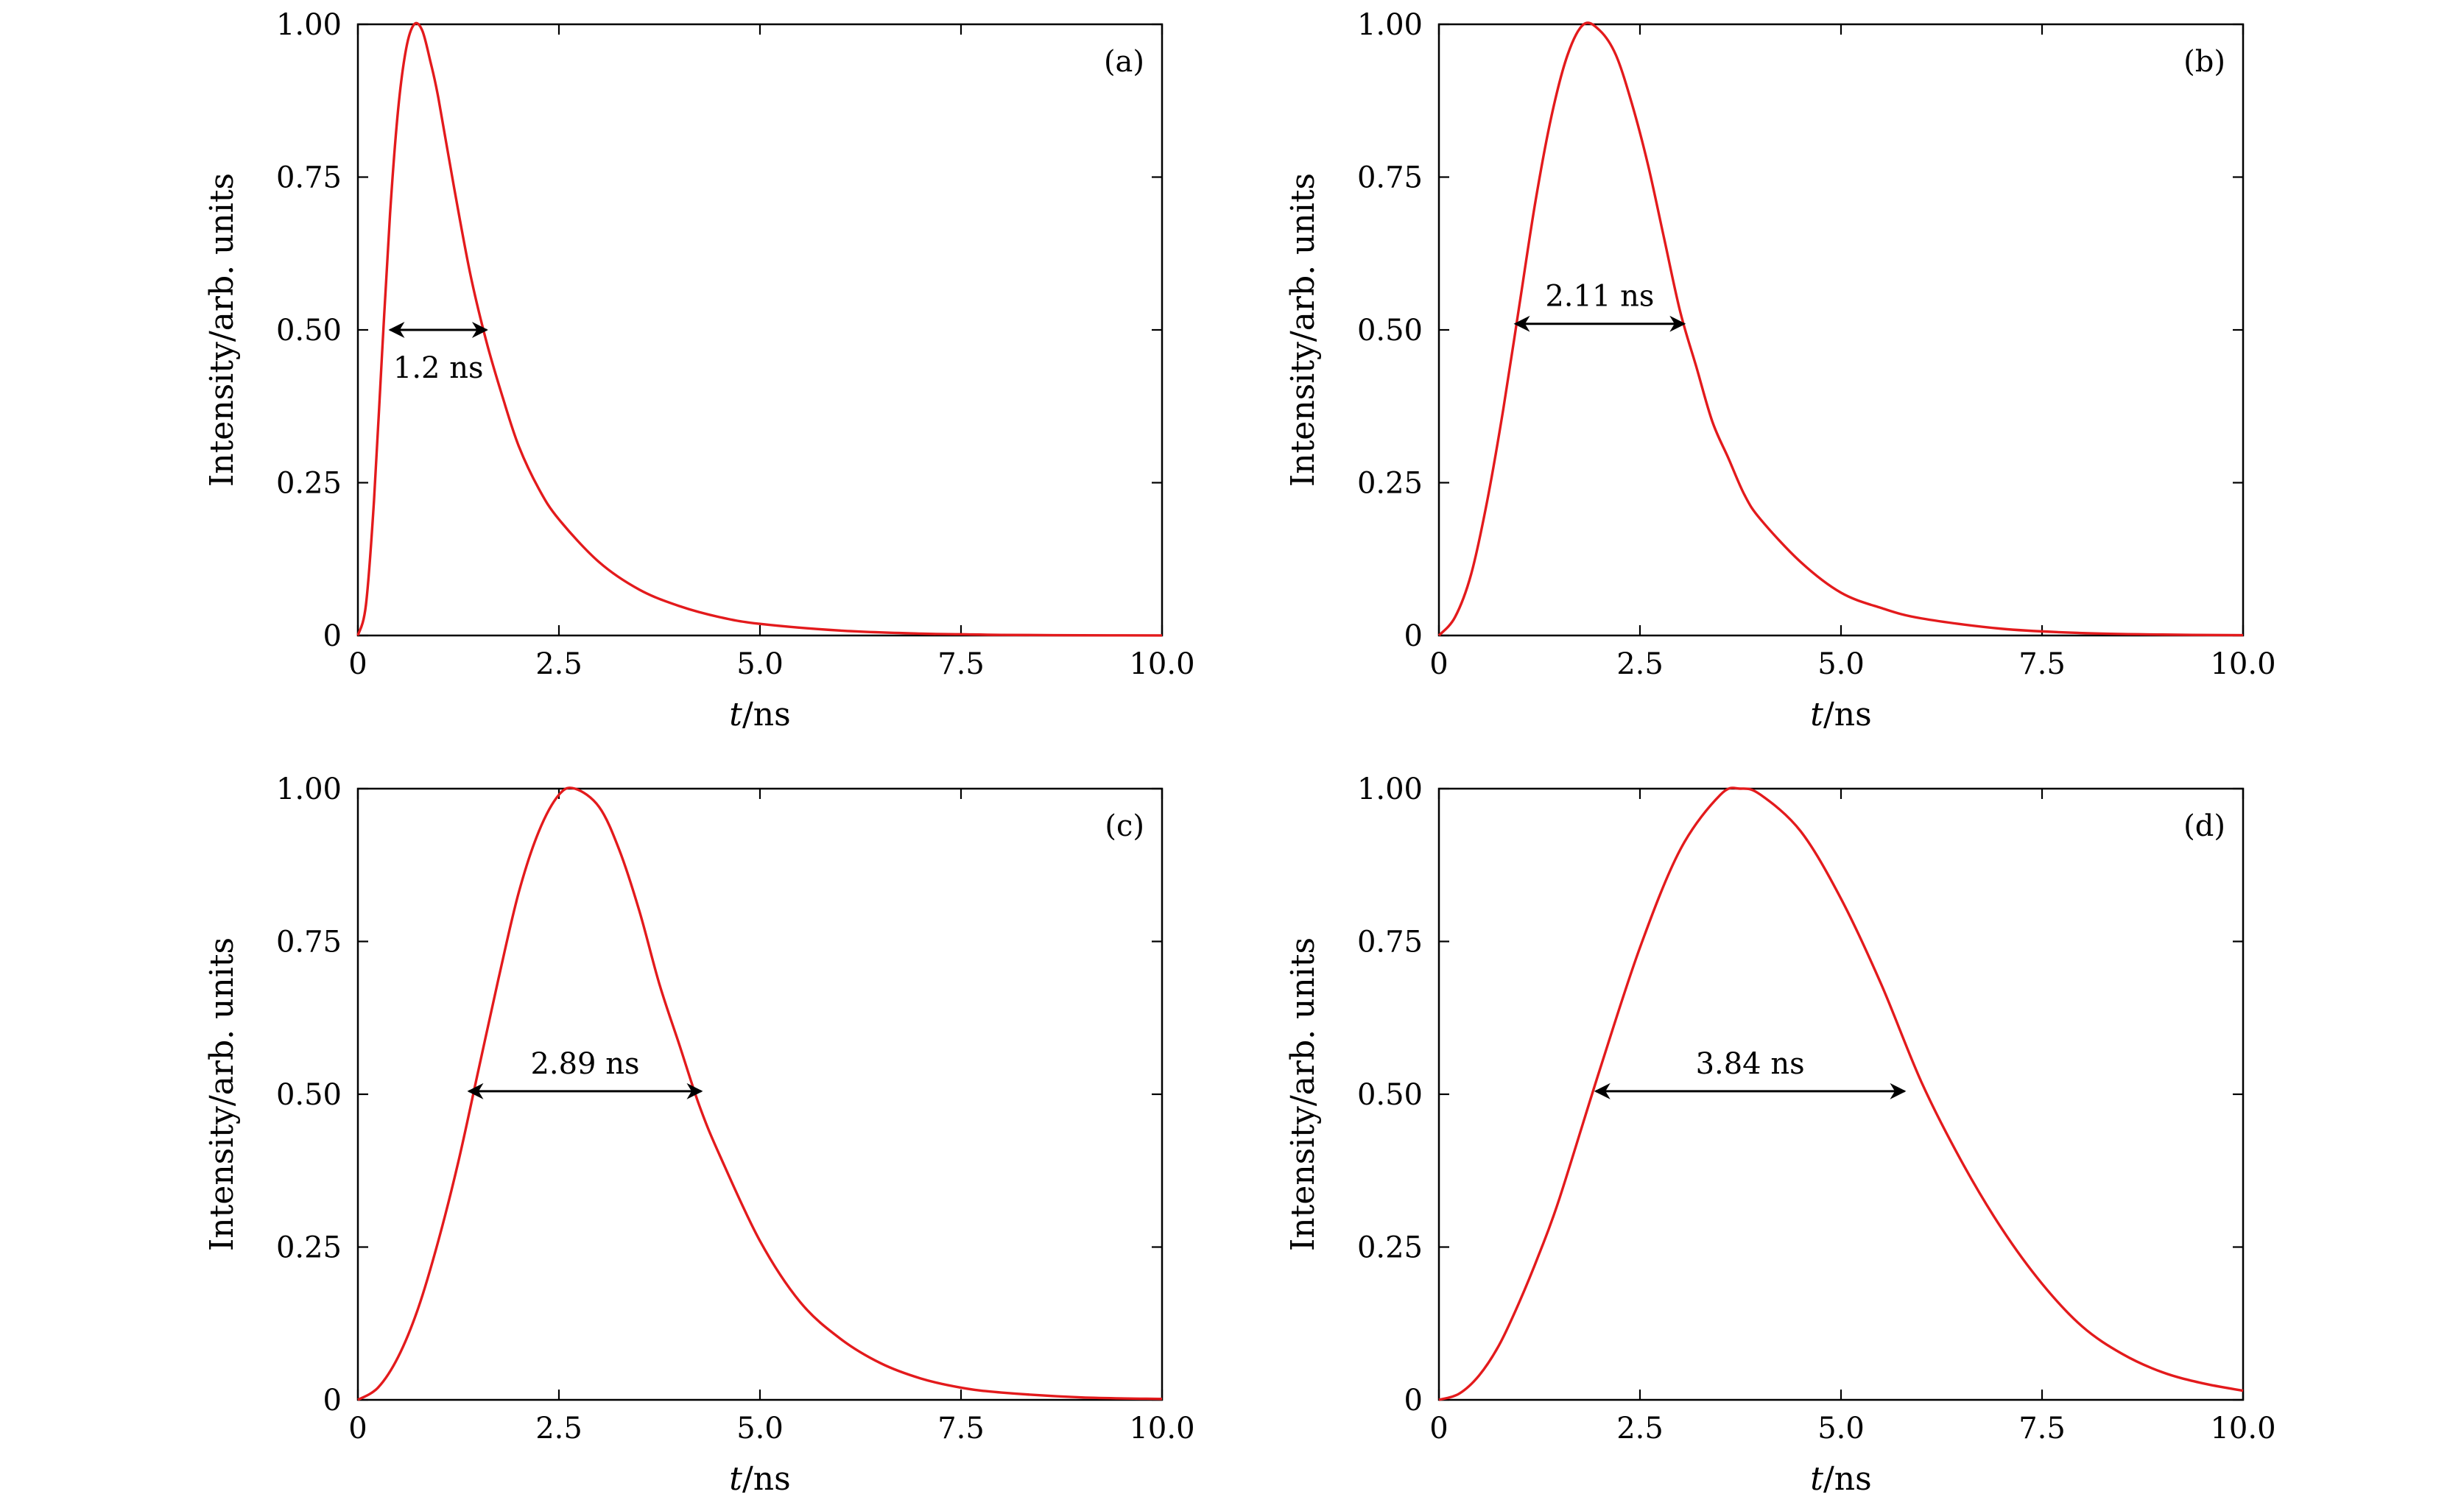  What do you see at coordinates (2204, 826) in the screenshot?
I see `panel-label: (d)` at bounding box center [2204, 826].